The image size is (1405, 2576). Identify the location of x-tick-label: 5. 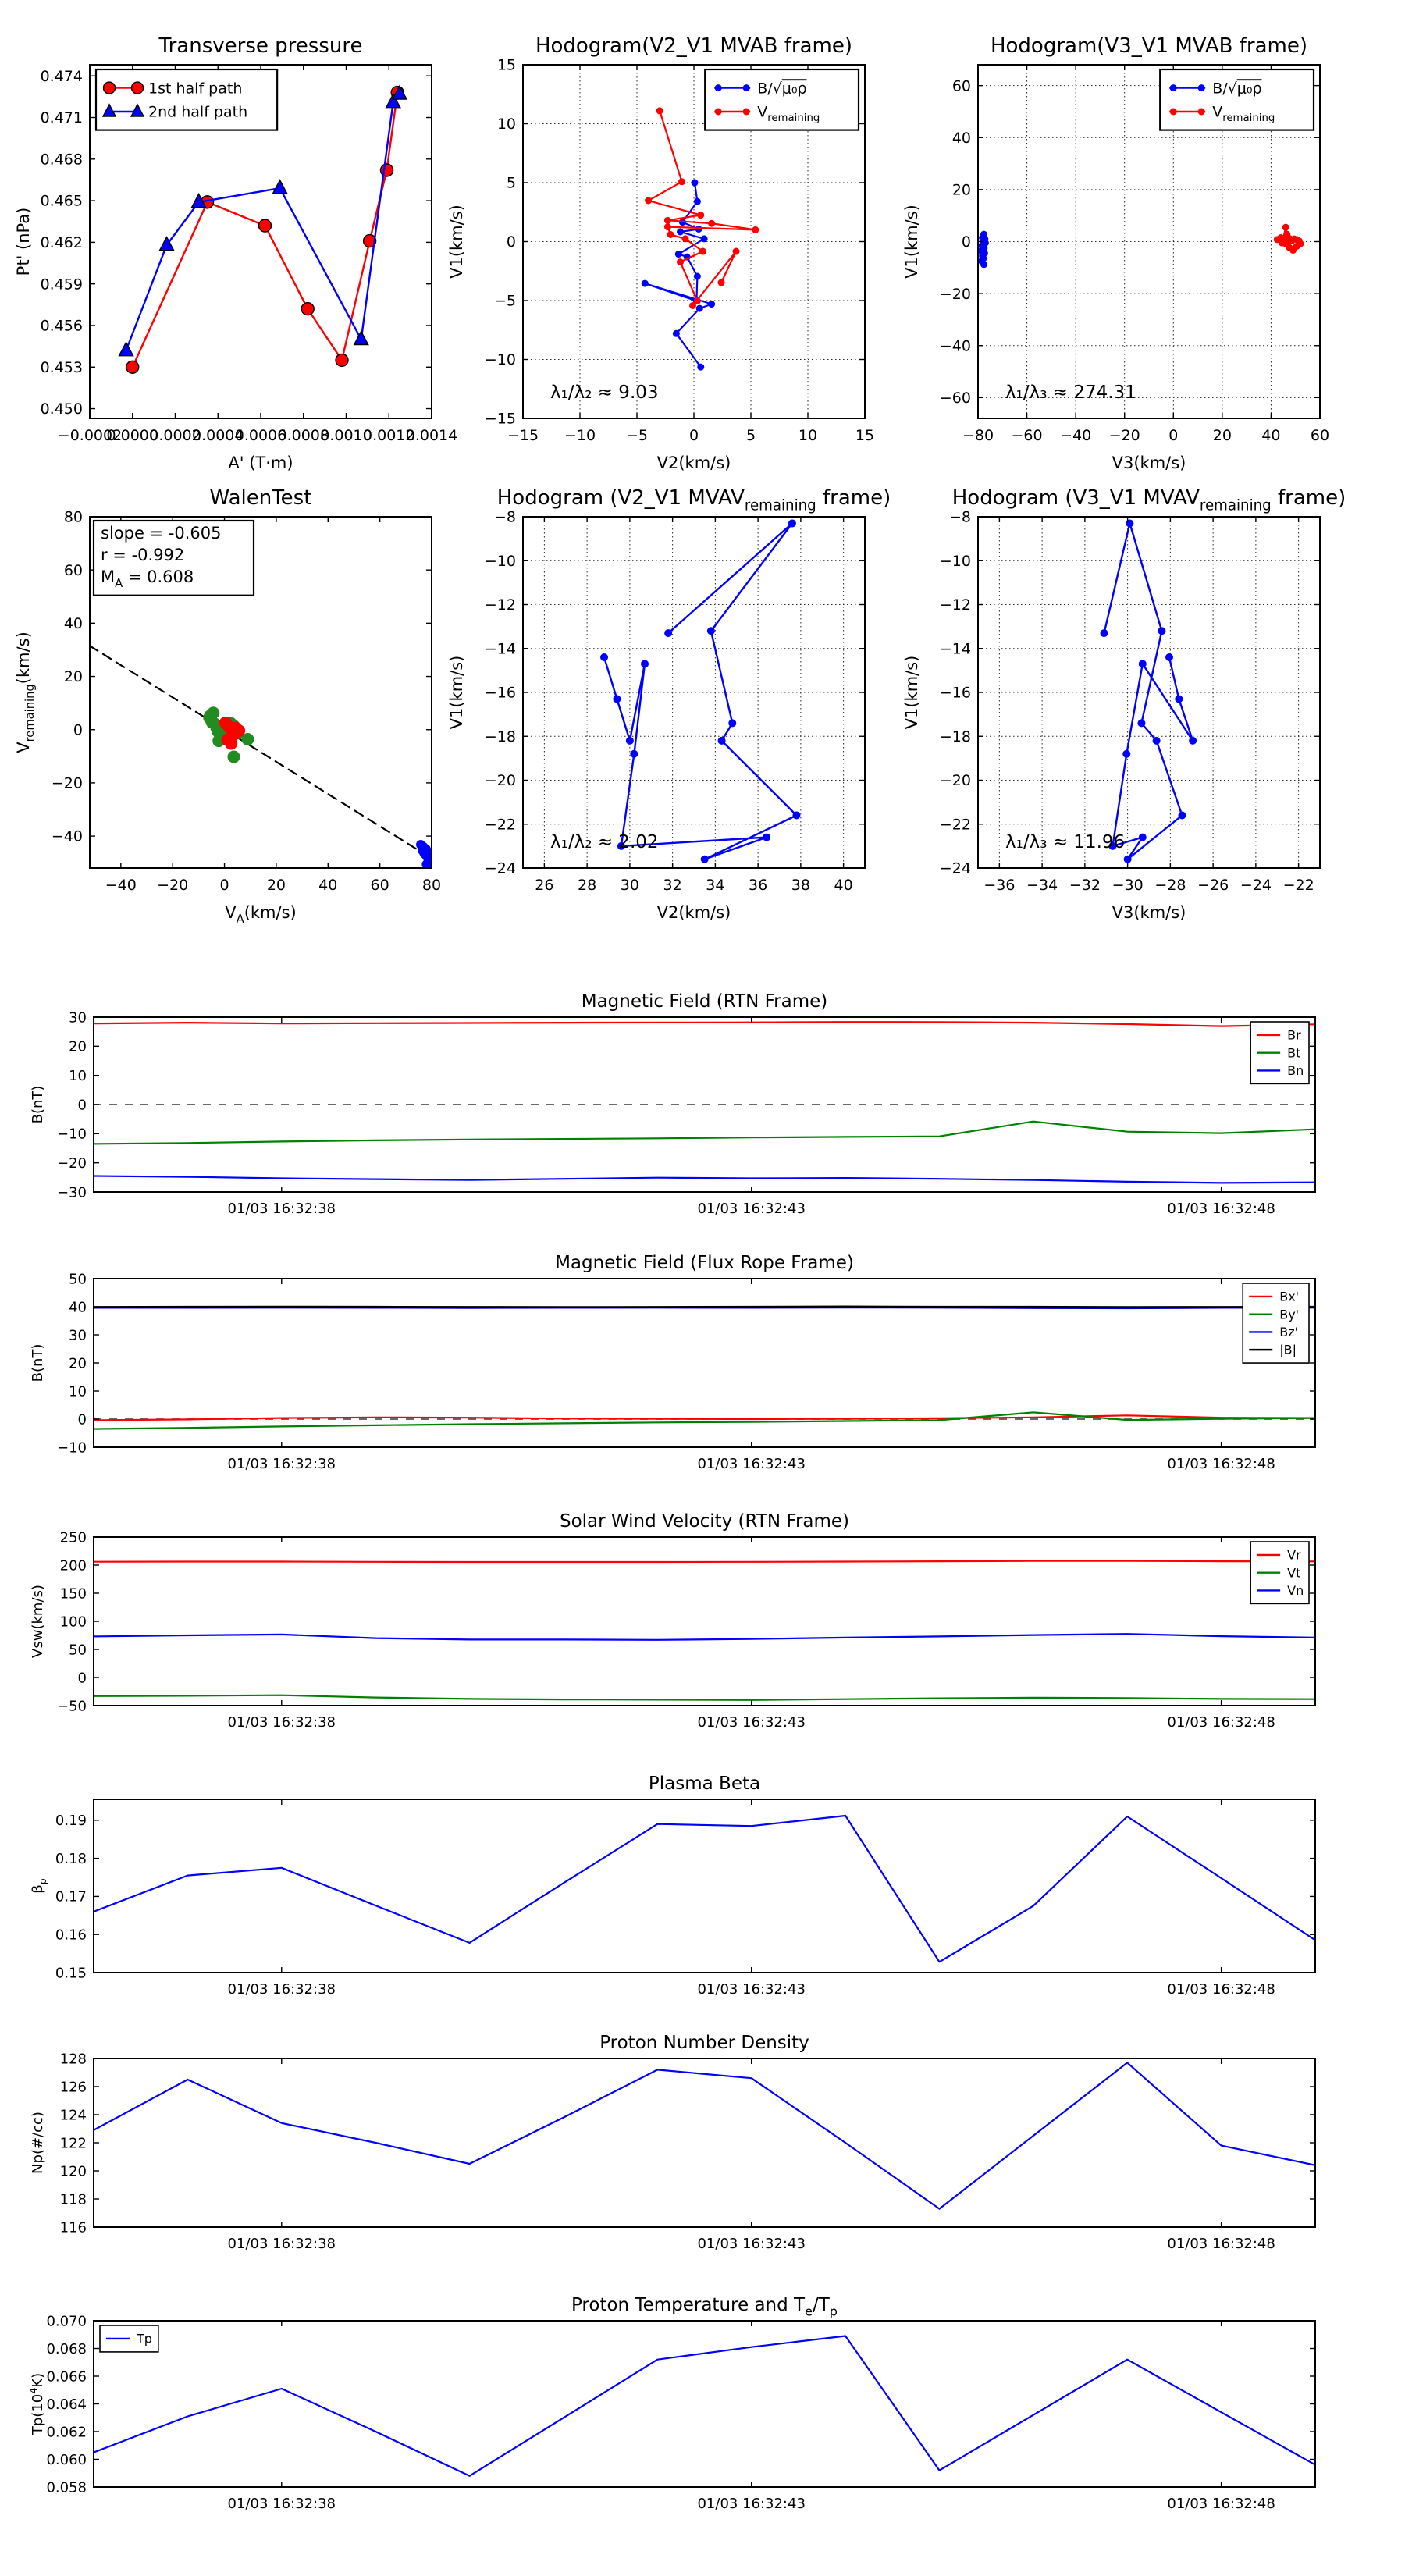
(751, 435).